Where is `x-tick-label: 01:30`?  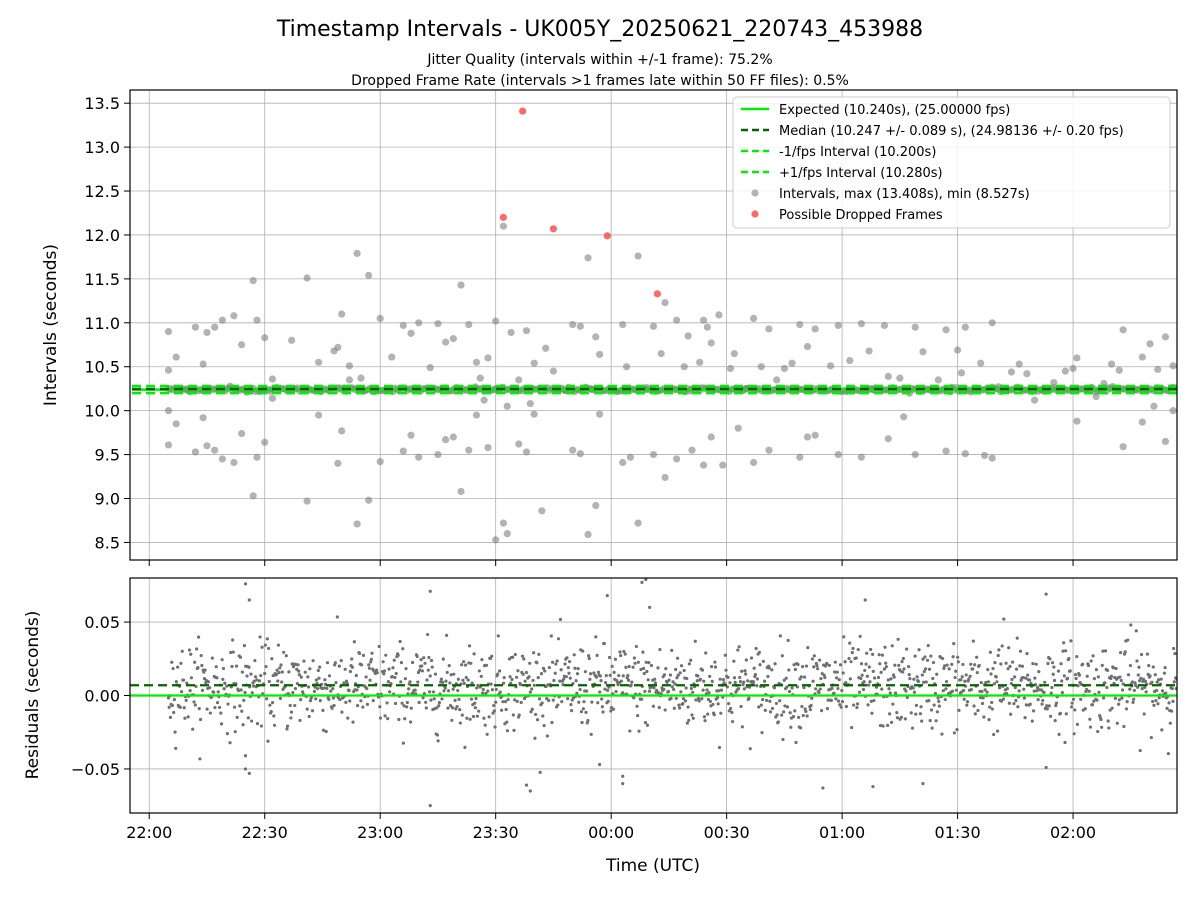
x-tick-label: 01:30 is located at coordinates (958, 832).